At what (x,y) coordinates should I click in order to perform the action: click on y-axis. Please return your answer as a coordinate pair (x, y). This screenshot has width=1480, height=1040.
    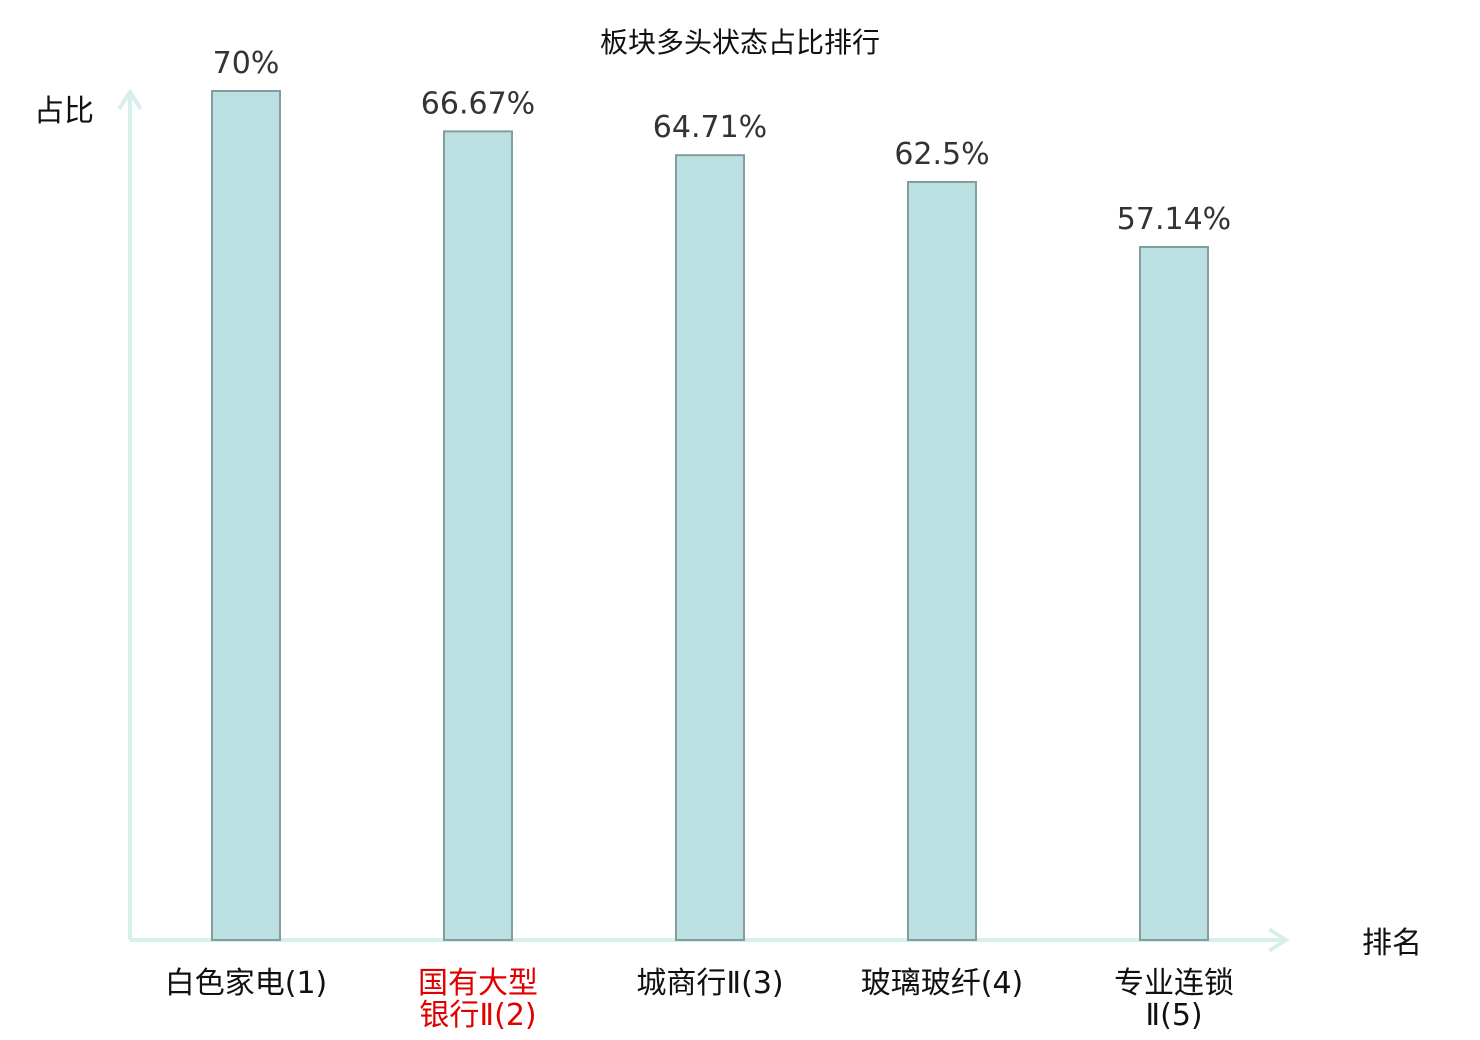
    Looking at the image, I should click on (130, 514).